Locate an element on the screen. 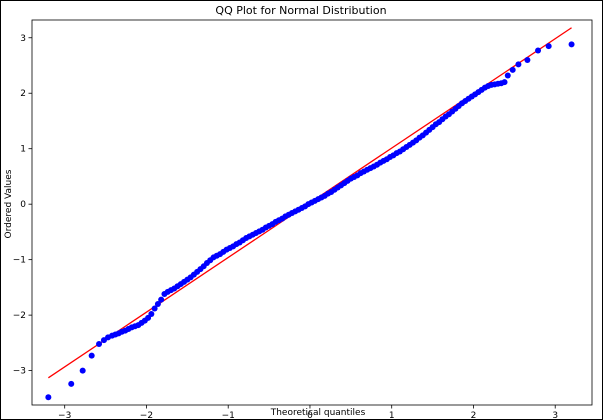 The height and width of the screenshot is (420, 603). x-tick-label: 2 is located at coordinates (474, 415).